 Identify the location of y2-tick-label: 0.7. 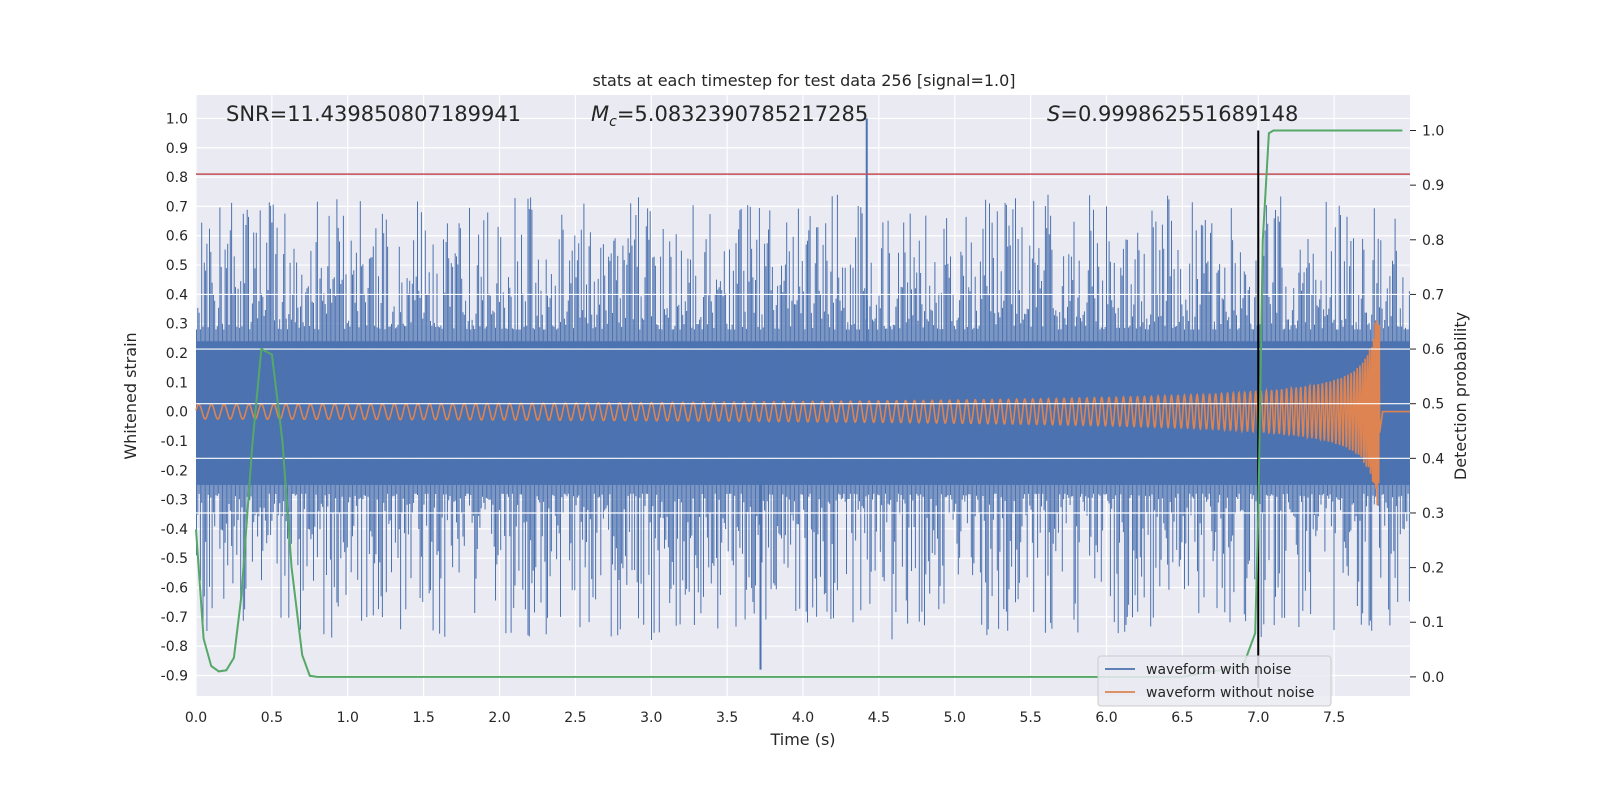
(1433, 295).